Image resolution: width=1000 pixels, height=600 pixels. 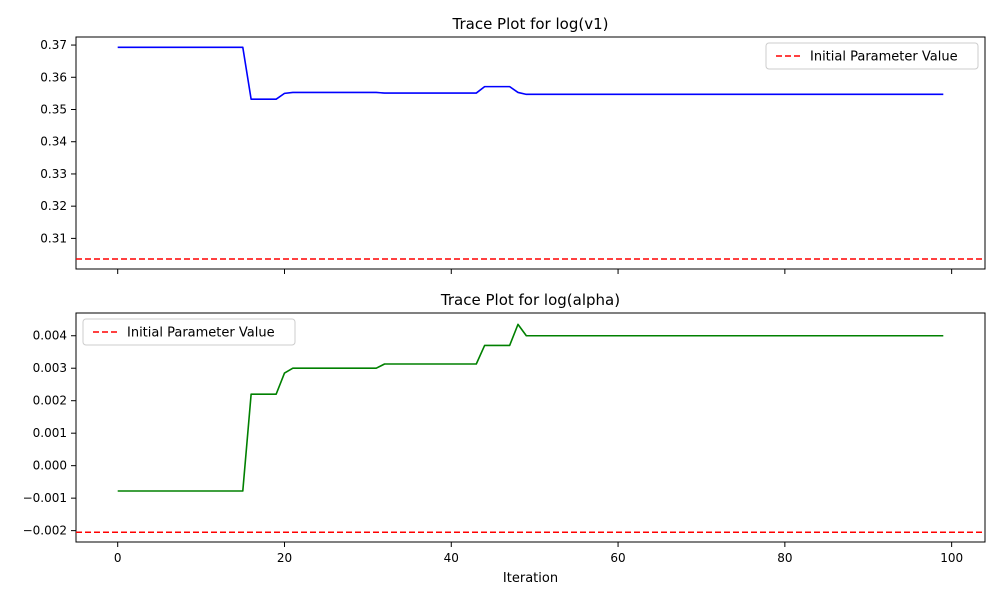 I want to click on y-tick-label: 0.32, so click(x=53, y=206).